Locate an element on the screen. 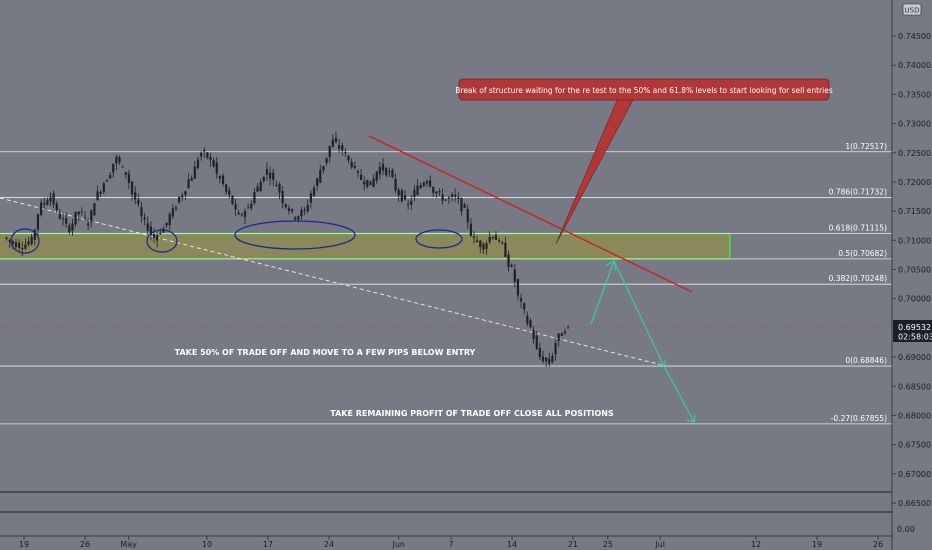 This screenshot has height=550, width=932. y-tick-label: 0.68000 is located at coordinates (914, 415).